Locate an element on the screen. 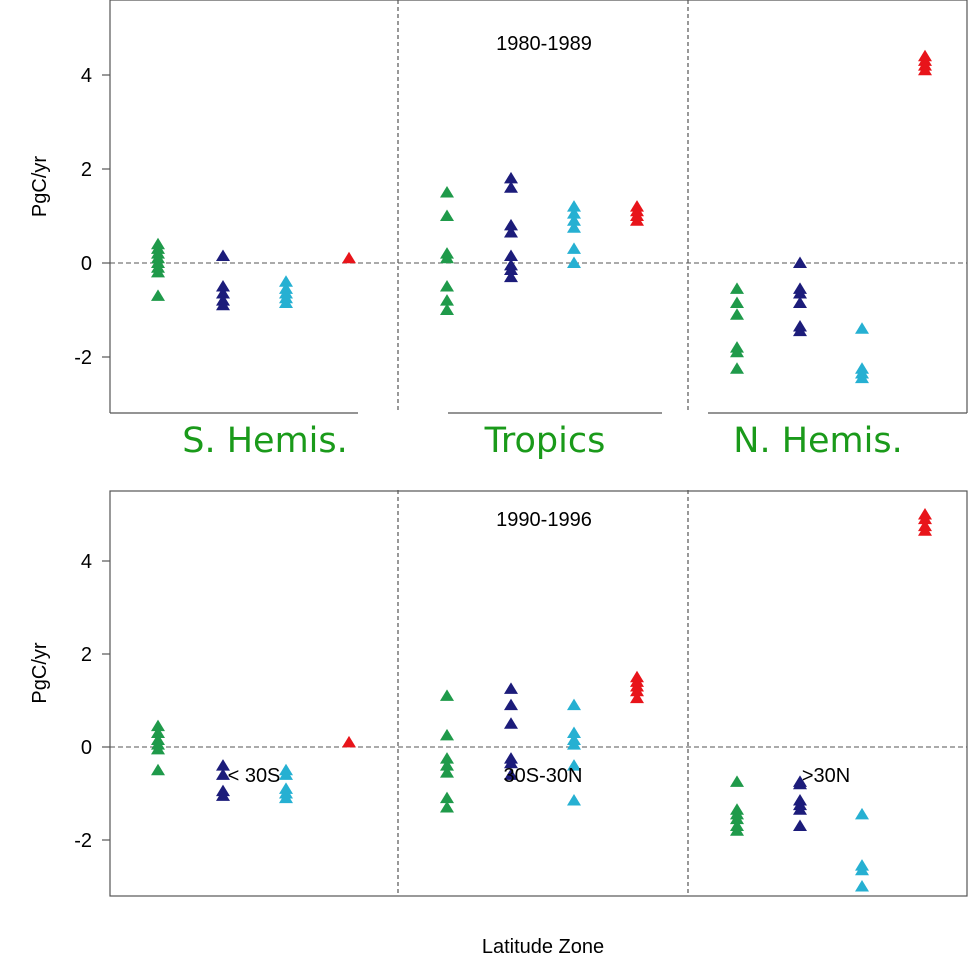 The height and width of the screenshot is (980, 978). region-label: S. Hemis. is located at coordinates (265, 441).